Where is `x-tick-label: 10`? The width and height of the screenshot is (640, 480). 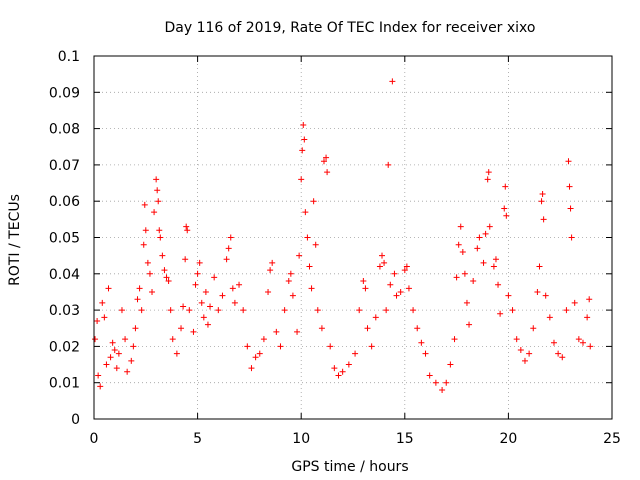 x-tick-label: 10 is located at coordinates (301, 439).